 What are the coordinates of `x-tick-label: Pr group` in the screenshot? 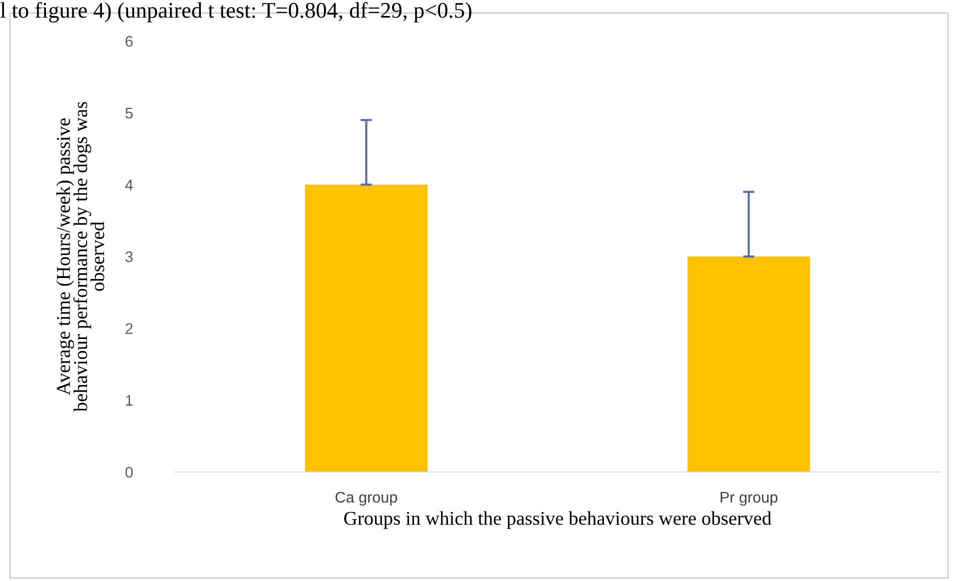 It's located at (749, 499).